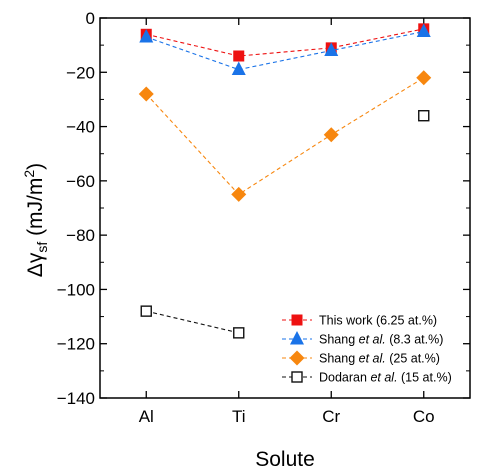 This screenshot has height=472, width=478. Describe the element at coordinates (76, 289) in the screenshot. I see `y-tick-label: −100` at that location.